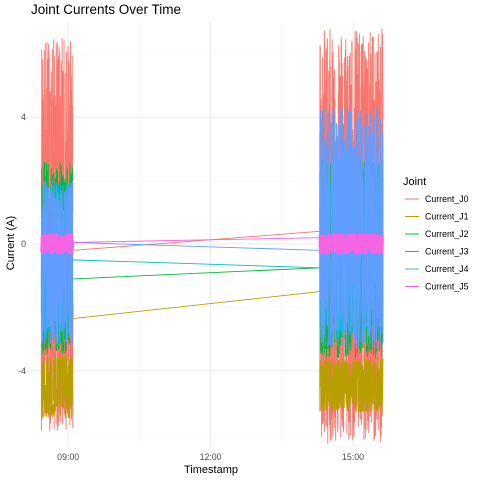 Image resolution: width=480 pixels, height=480 pixels. Describe the element at coordinates (447, 252) in the screenshot. I see `legend-label: Current_J3` at that location.